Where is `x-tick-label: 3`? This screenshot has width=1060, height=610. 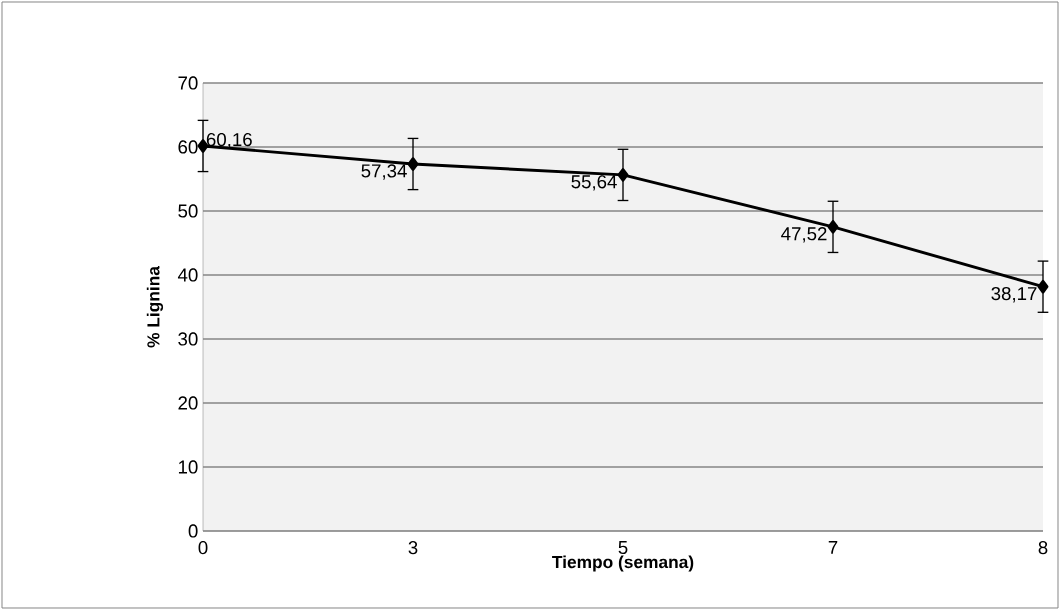
x-tick-label: 3 is located at coordinates (413, 548).